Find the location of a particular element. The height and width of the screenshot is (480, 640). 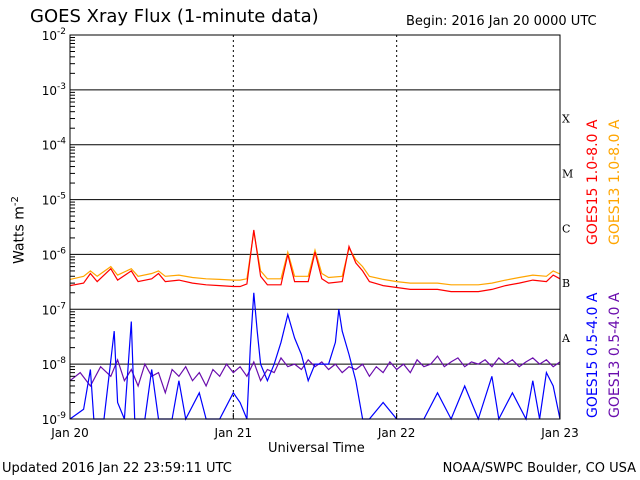

y-tick-label: 10⁻⁴ is located at coordinates (54, 145).